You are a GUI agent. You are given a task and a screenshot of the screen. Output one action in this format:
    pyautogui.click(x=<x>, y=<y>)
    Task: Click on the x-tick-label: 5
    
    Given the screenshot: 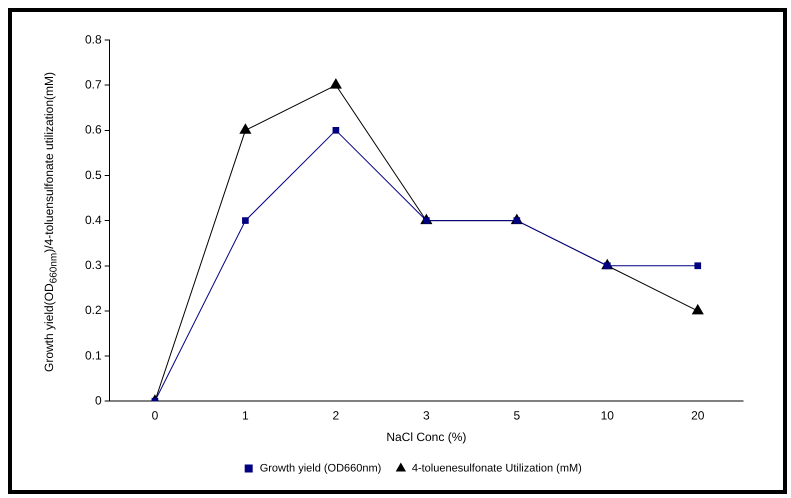 What is the action you would take?
    pyautogui.click(x=516, y=415)
    